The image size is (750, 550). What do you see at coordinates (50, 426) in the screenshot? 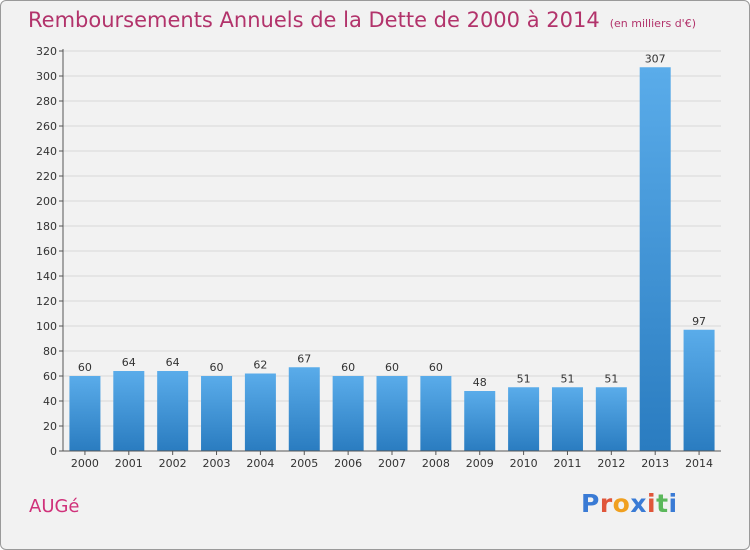
I see `y-tick-label: 20` at bounding box center [50, 426].